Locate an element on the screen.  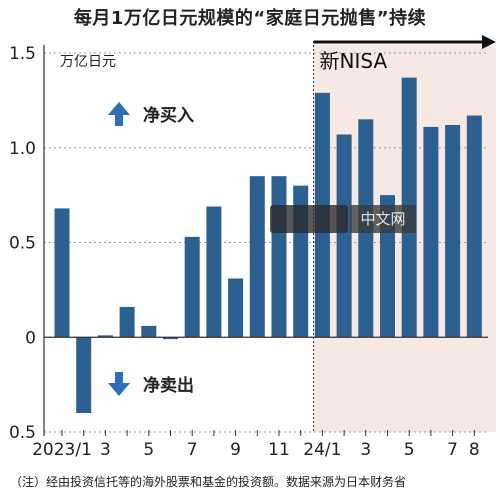
nisa-period-label: 新NISA is located at coordinates (354, 61).